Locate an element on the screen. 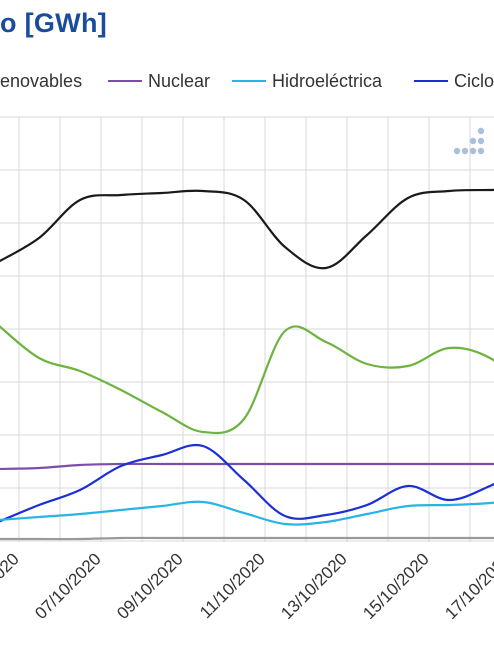  x-tick-label: 15/10/2020 is located at coordinates (396, 586).